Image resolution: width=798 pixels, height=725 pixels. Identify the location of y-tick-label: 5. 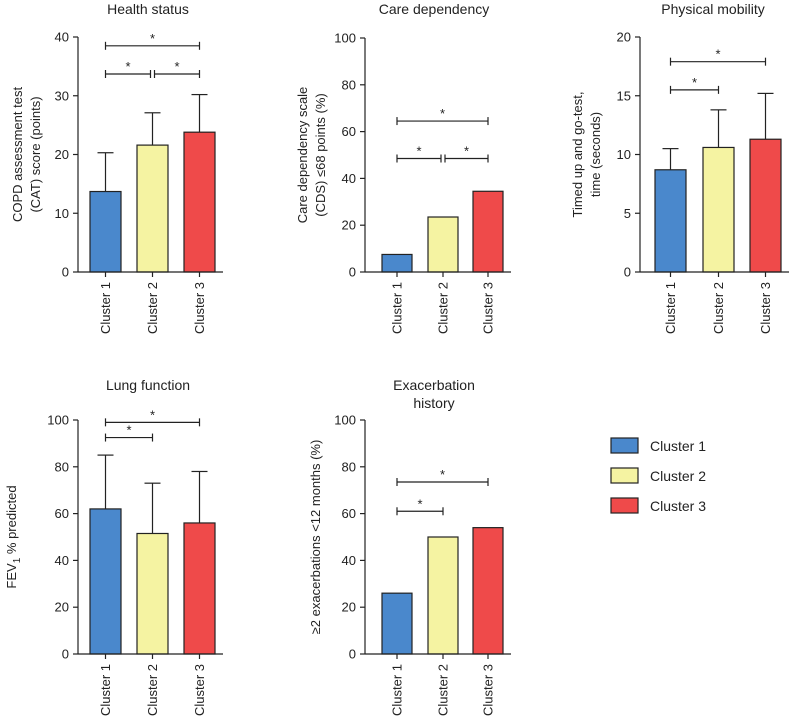
(627, 213).